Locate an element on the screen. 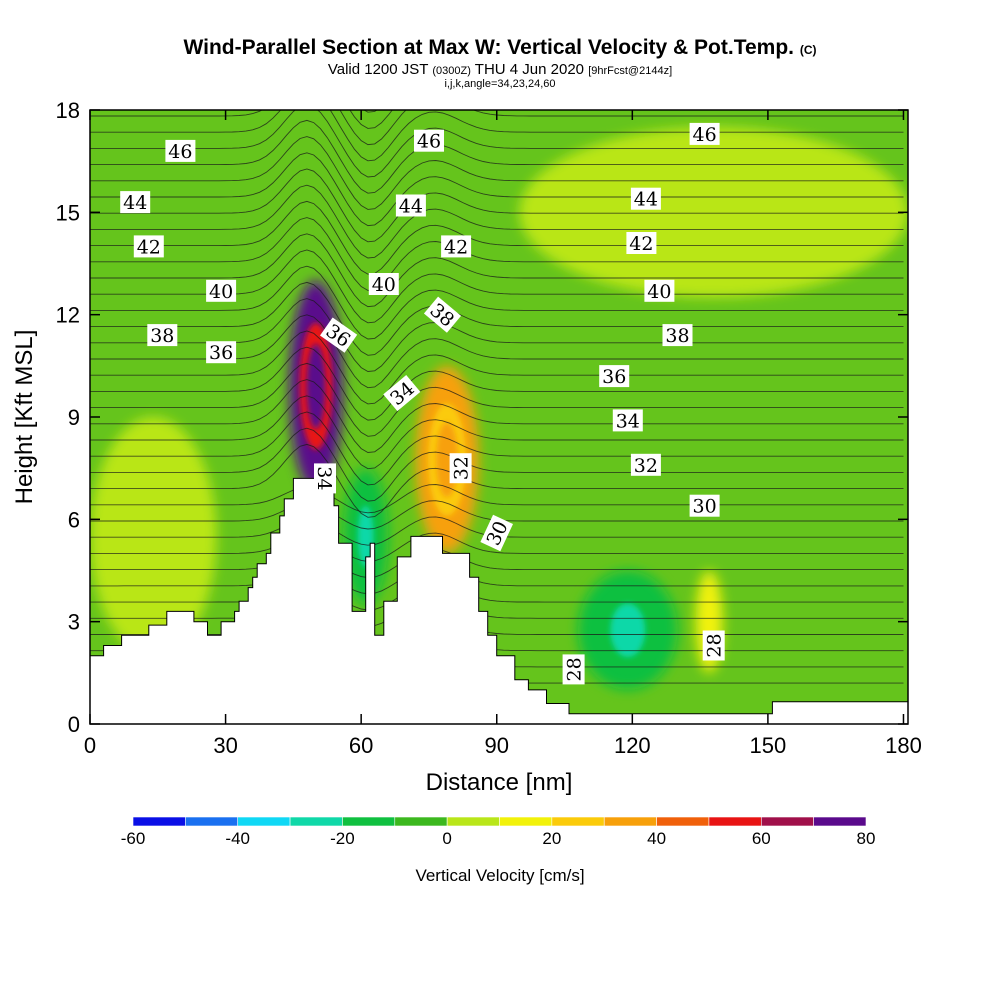  x-tick-label: 0 is located at coordinates (90, 745).